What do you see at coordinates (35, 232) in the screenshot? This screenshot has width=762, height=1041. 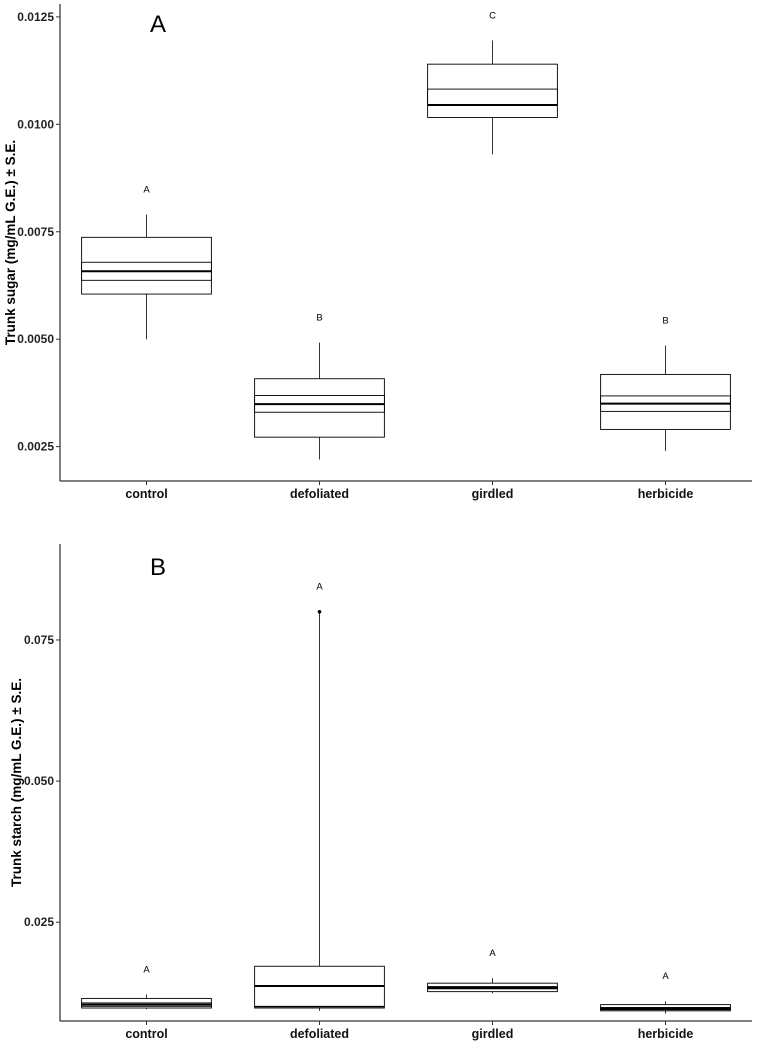 I see `y-tick-label: 0.0075` at bounding box center [35, 232].